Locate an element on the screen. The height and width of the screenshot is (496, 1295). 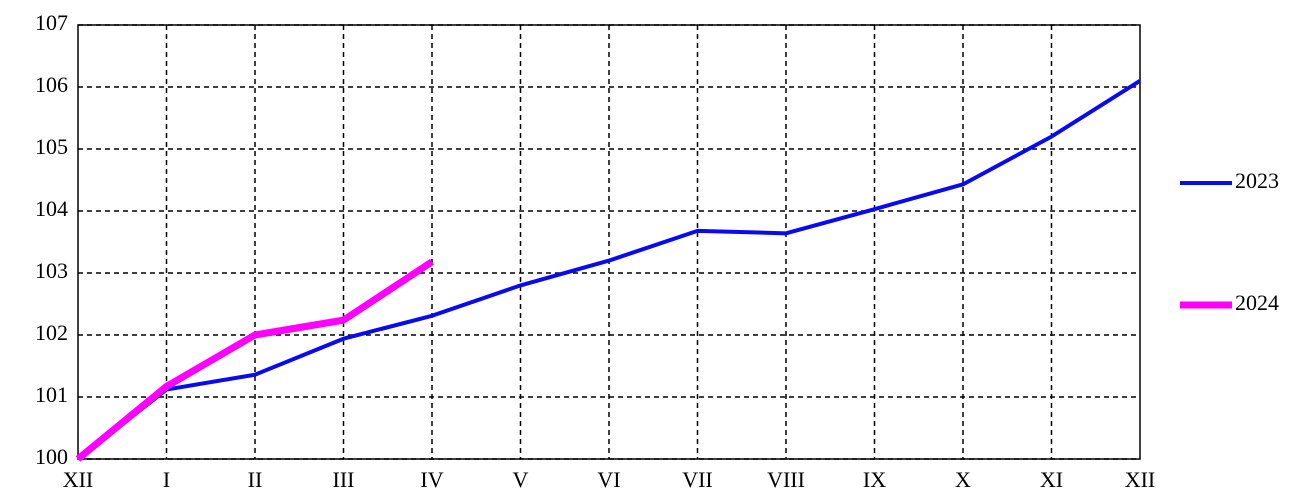
x-tick-label: XI is located at coordinates (1051, 479).